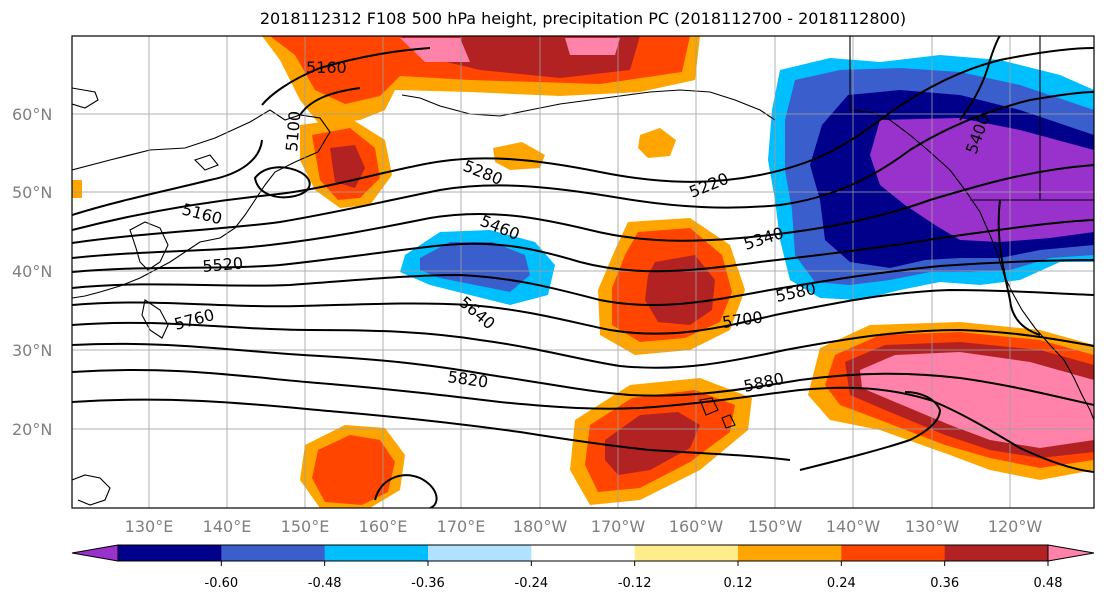 This screenshot has height=601, width=1105. I want to click on colorbar-tick-label: 0.36, so click(944, 583).